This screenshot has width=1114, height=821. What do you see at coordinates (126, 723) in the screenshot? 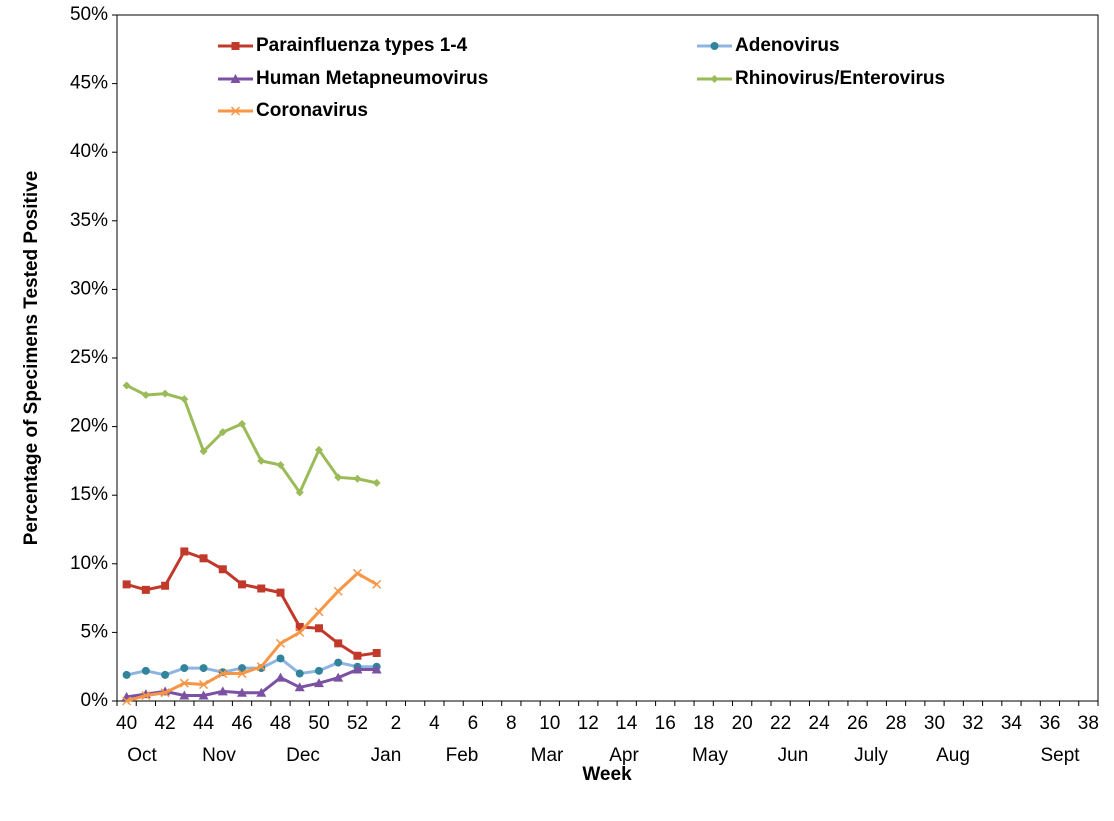
I see `x-tick-label: 40` at bounding box center [126, 723].